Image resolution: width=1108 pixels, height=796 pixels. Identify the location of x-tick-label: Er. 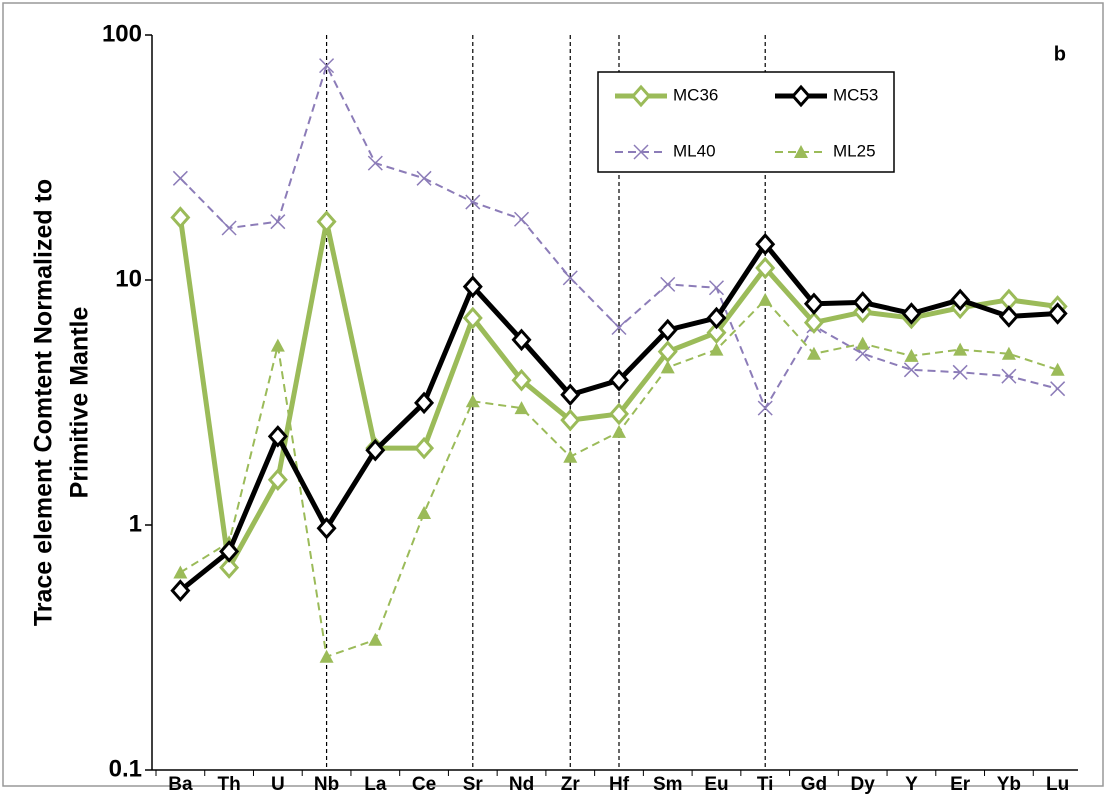
(960, 784).